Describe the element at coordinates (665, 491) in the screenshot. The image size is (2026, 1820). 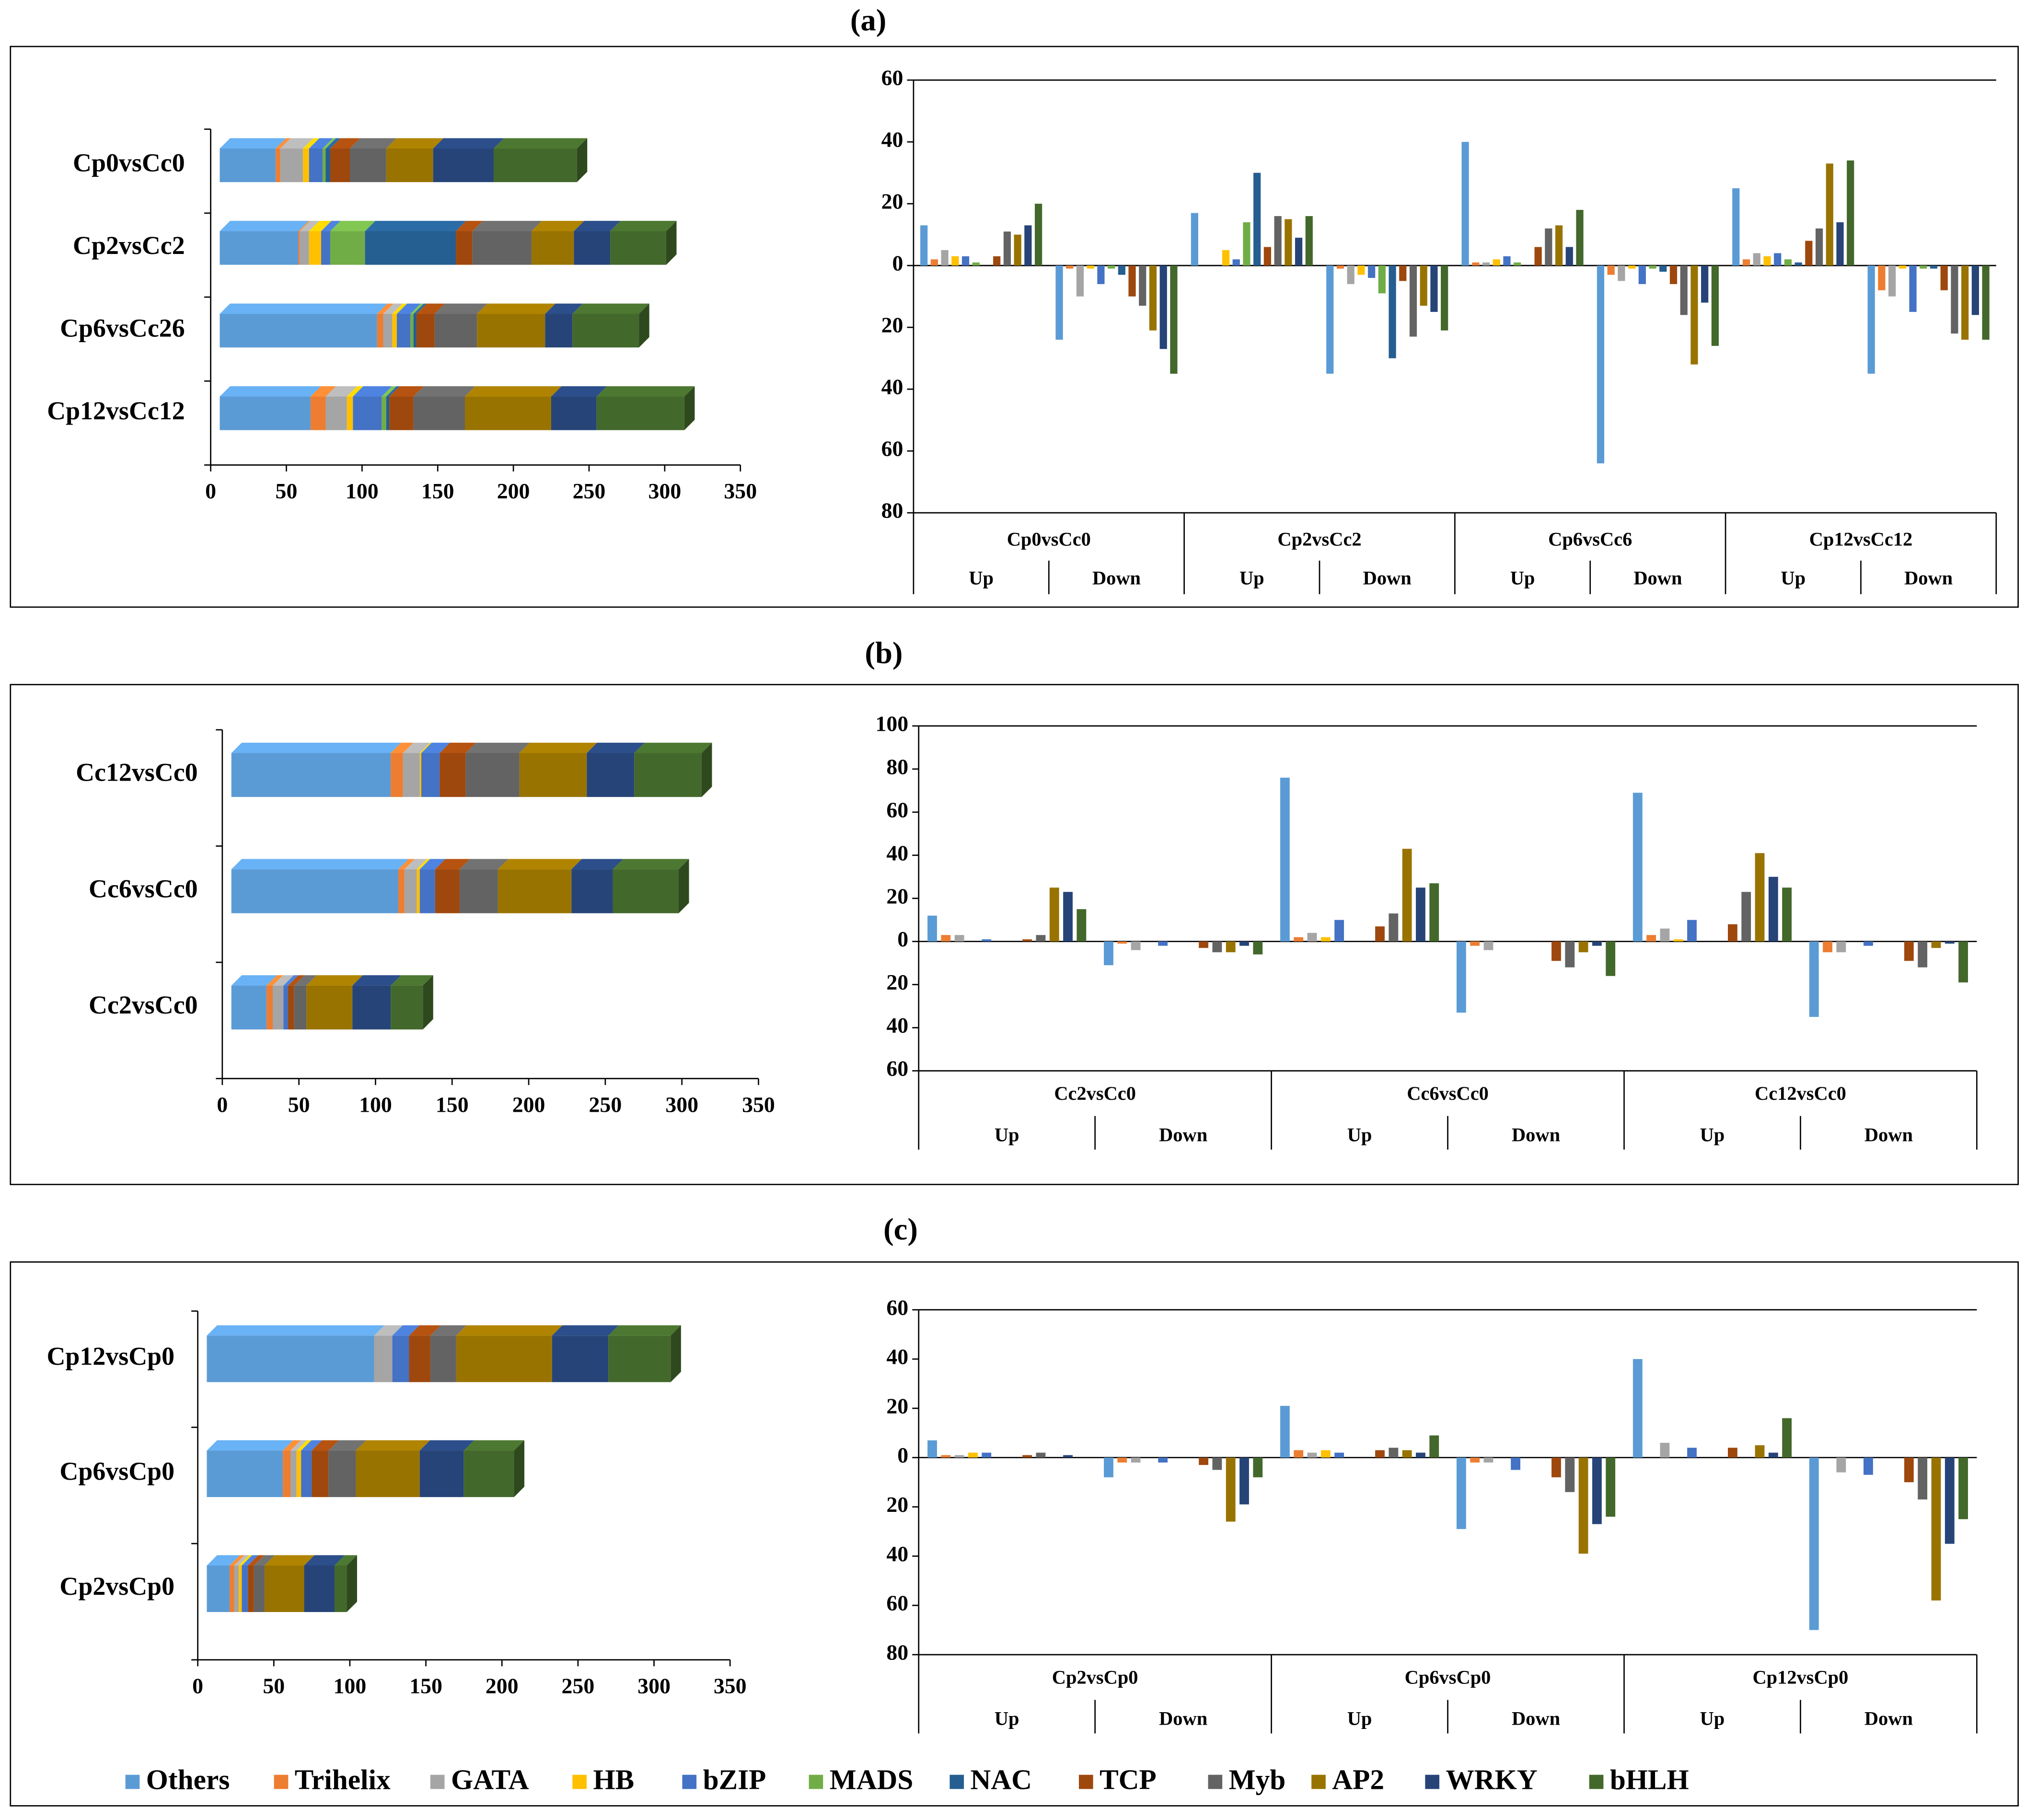
I see `x-tick-label: 300` at that location.